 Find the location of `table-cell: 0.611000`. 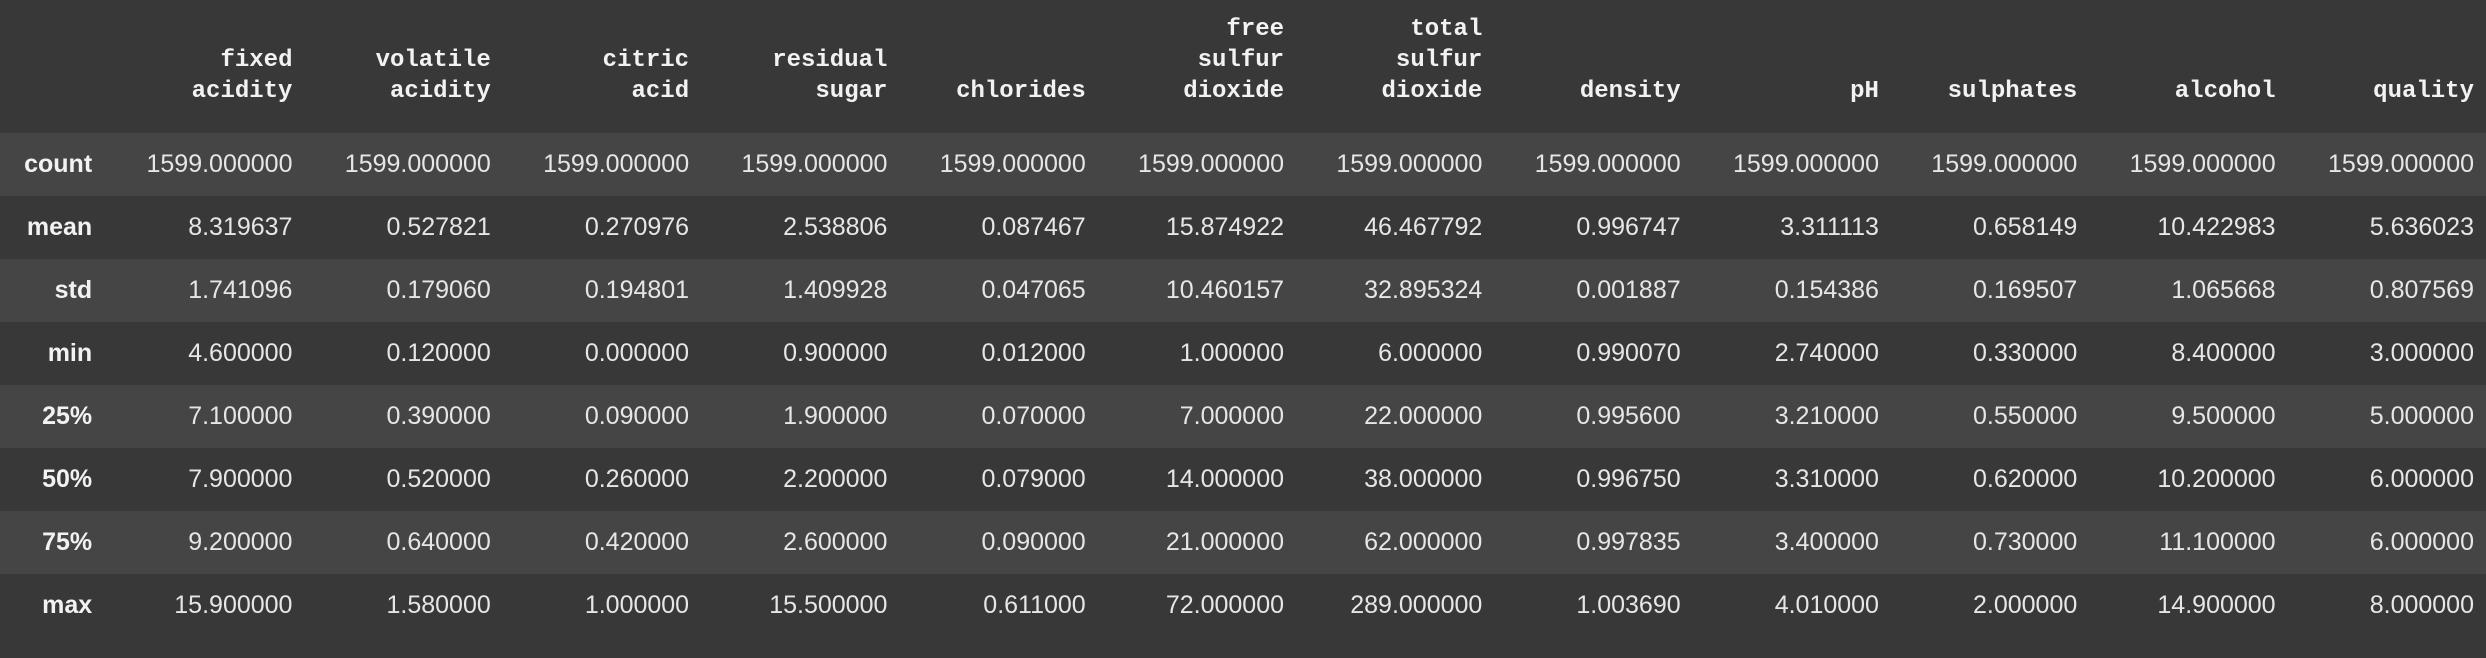

table-cell: 0.611000 is located at coordinates (1034, 605).